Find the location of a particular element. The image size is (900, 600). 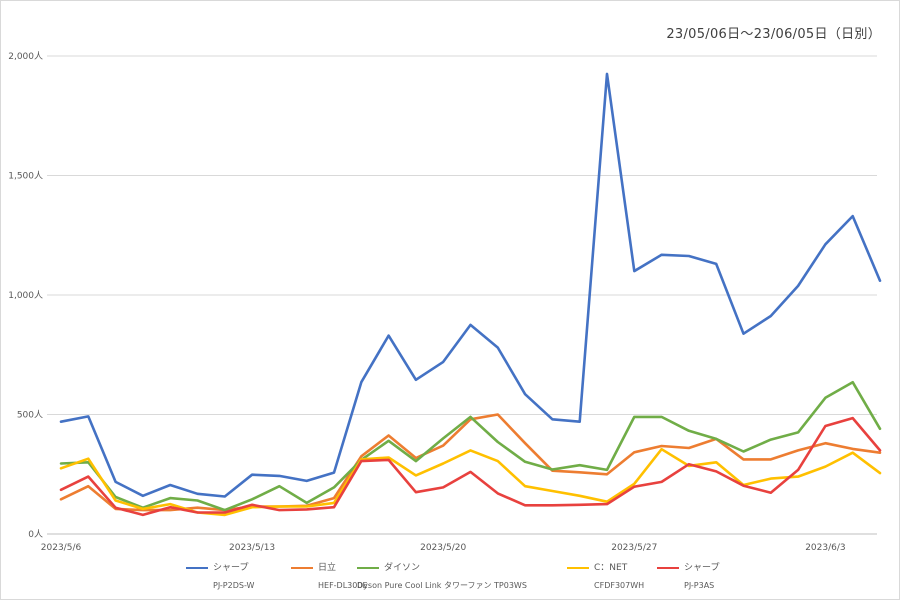

x-tick-label: 2023/5/20 is located at coordinates (443, 548).